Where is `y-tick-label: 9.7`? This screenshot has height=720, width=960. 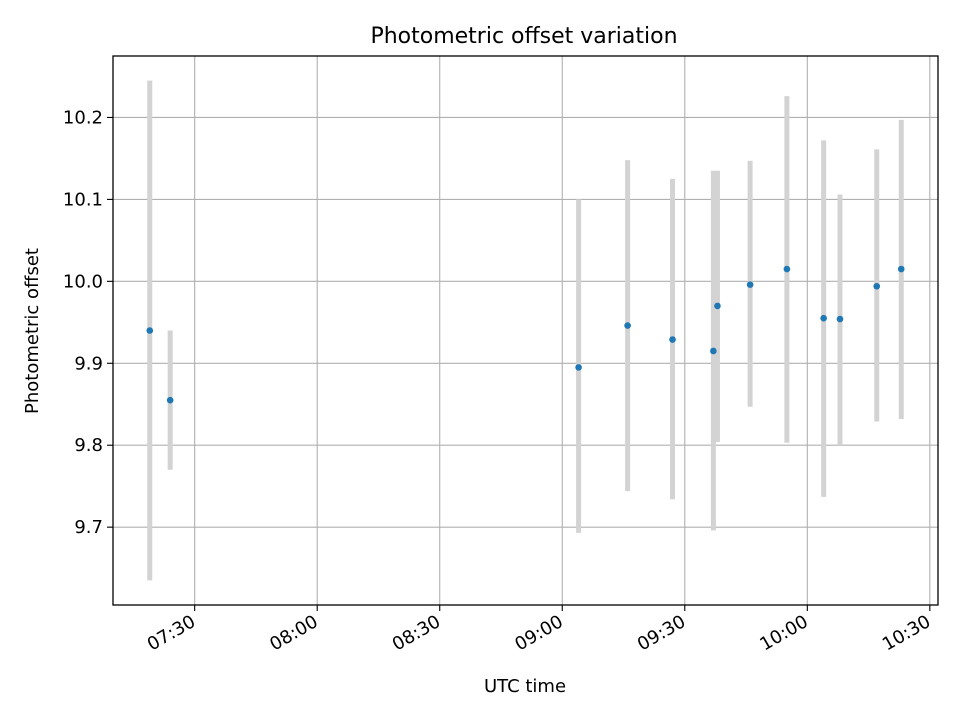
y-tick-label: 9.7 is located at coordinates (88, 527).